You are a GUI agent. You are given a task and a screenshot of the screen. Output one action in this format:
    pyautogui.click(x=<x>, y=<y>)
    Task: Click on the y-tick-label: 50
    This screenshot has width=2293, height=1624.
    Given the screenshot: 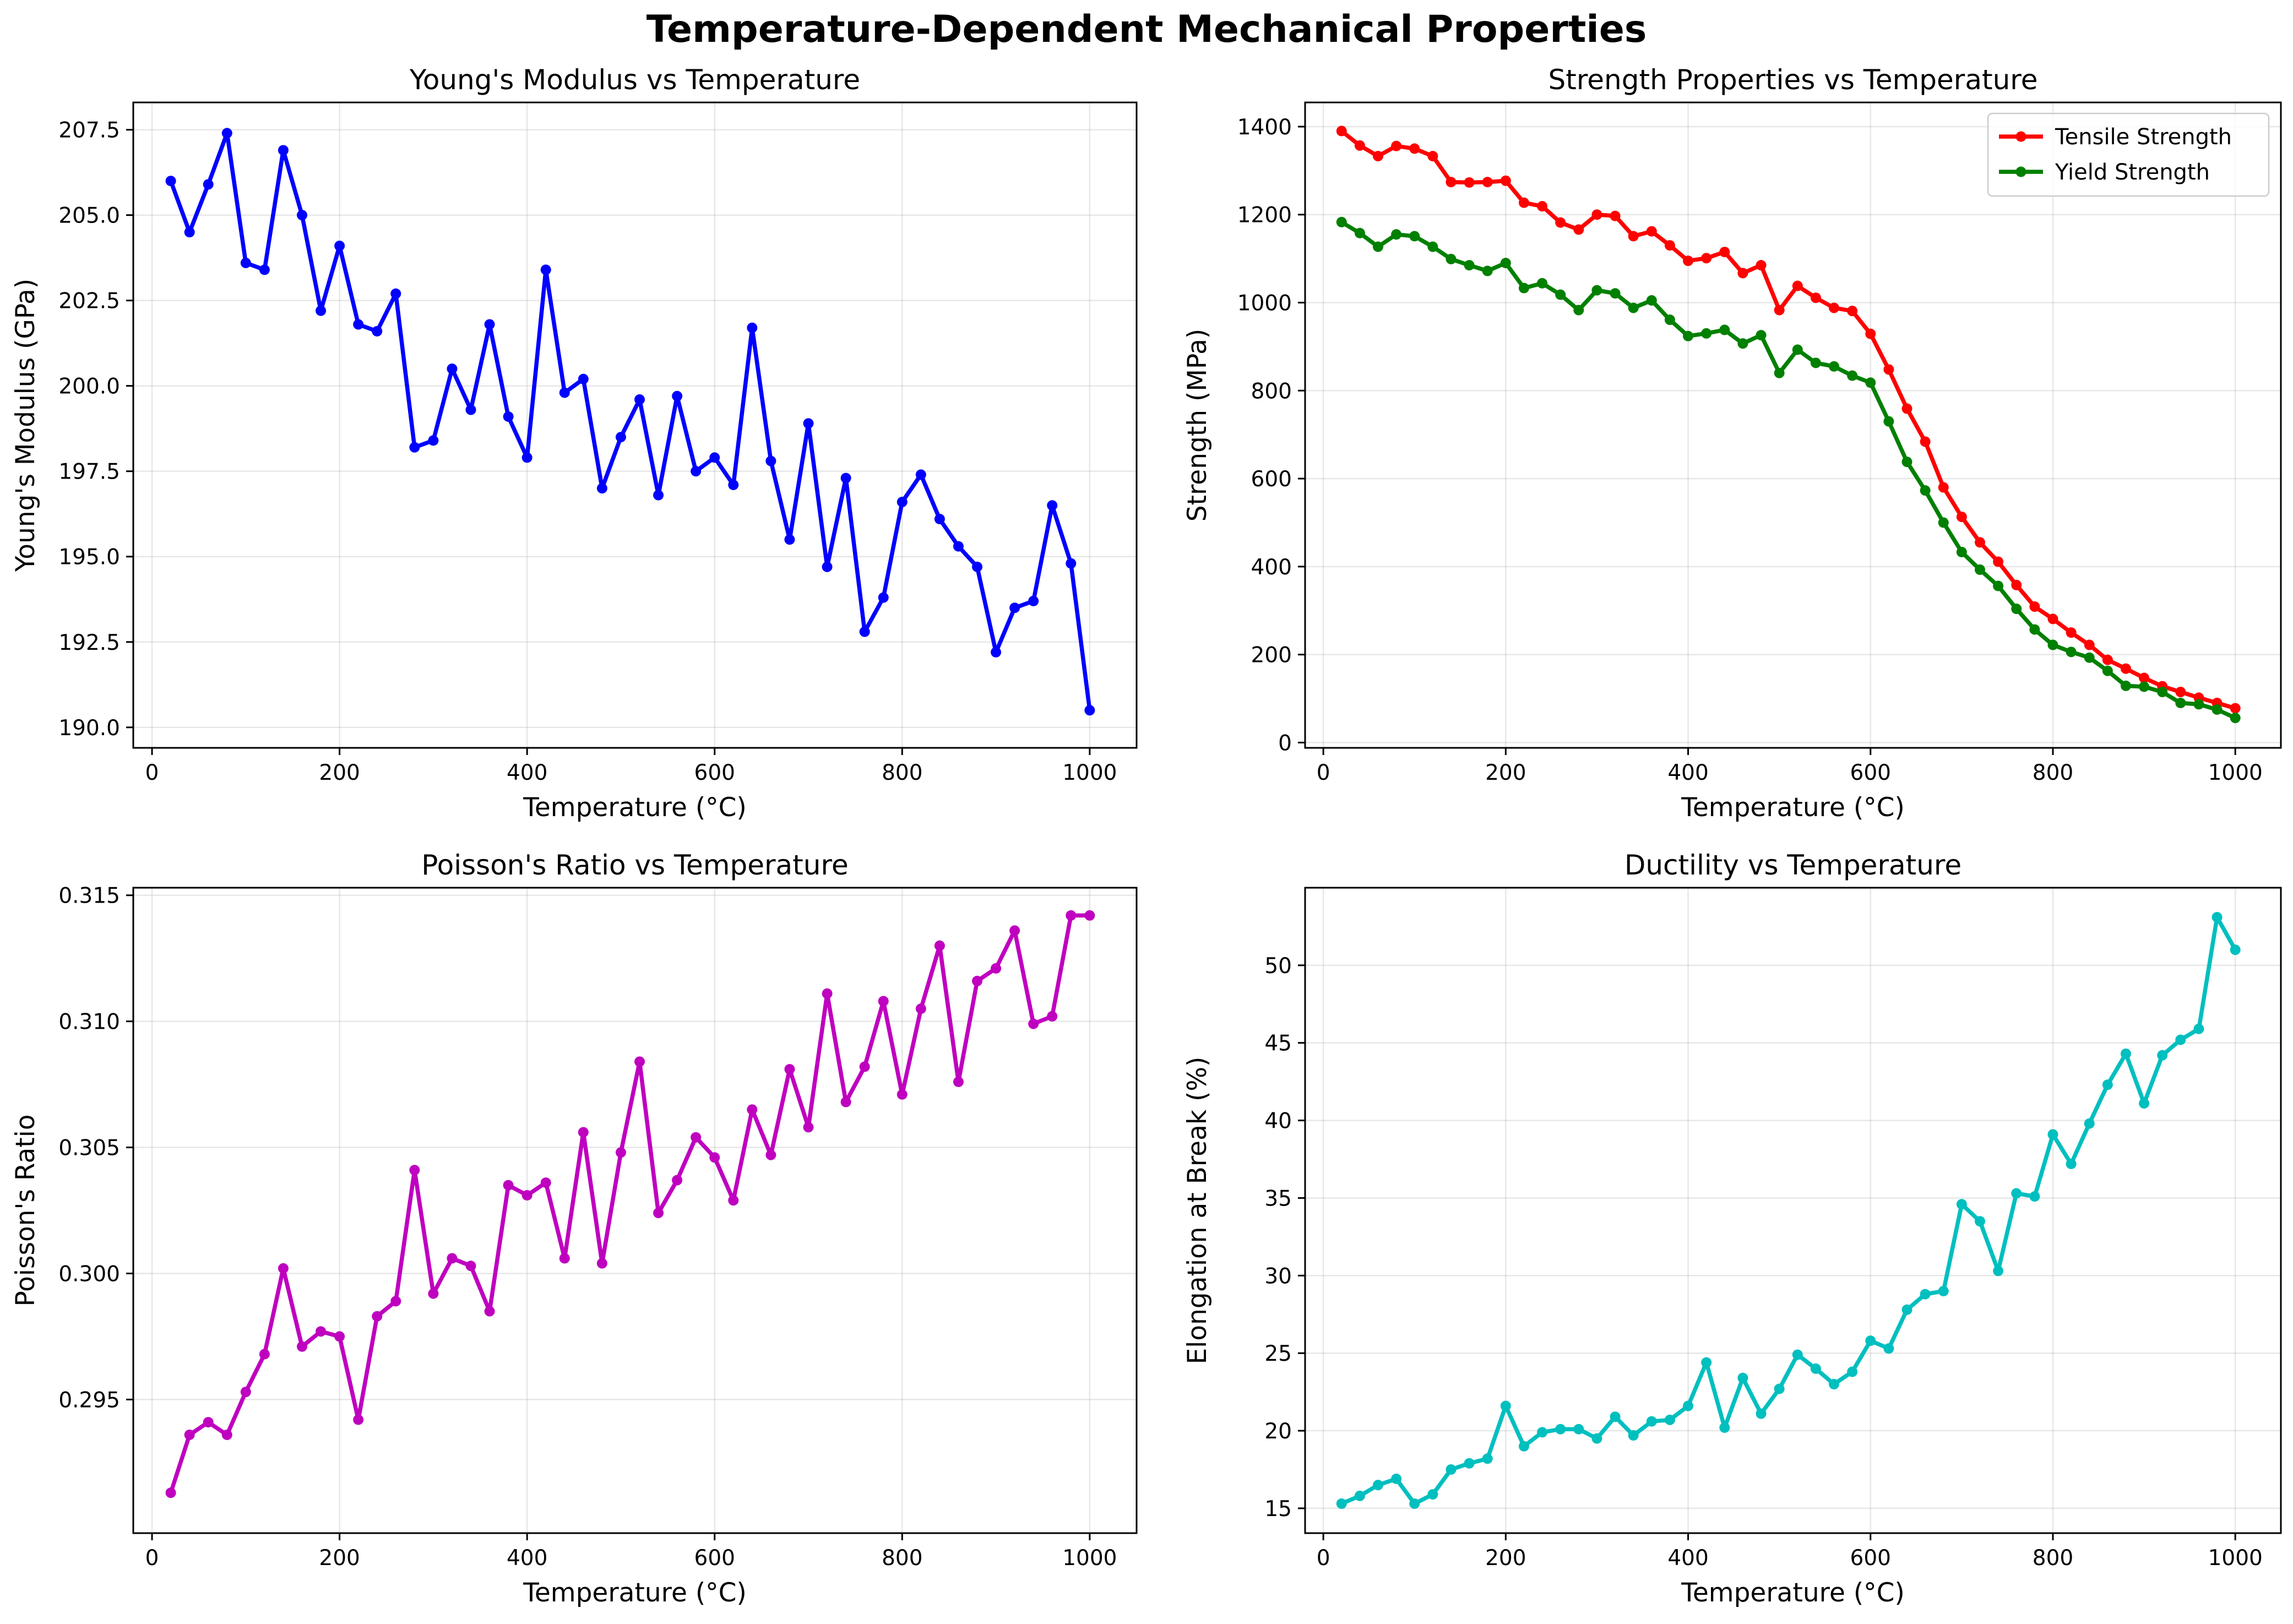 What is the action you would take?
    pyautogui.click(x=1278, y=966)
    